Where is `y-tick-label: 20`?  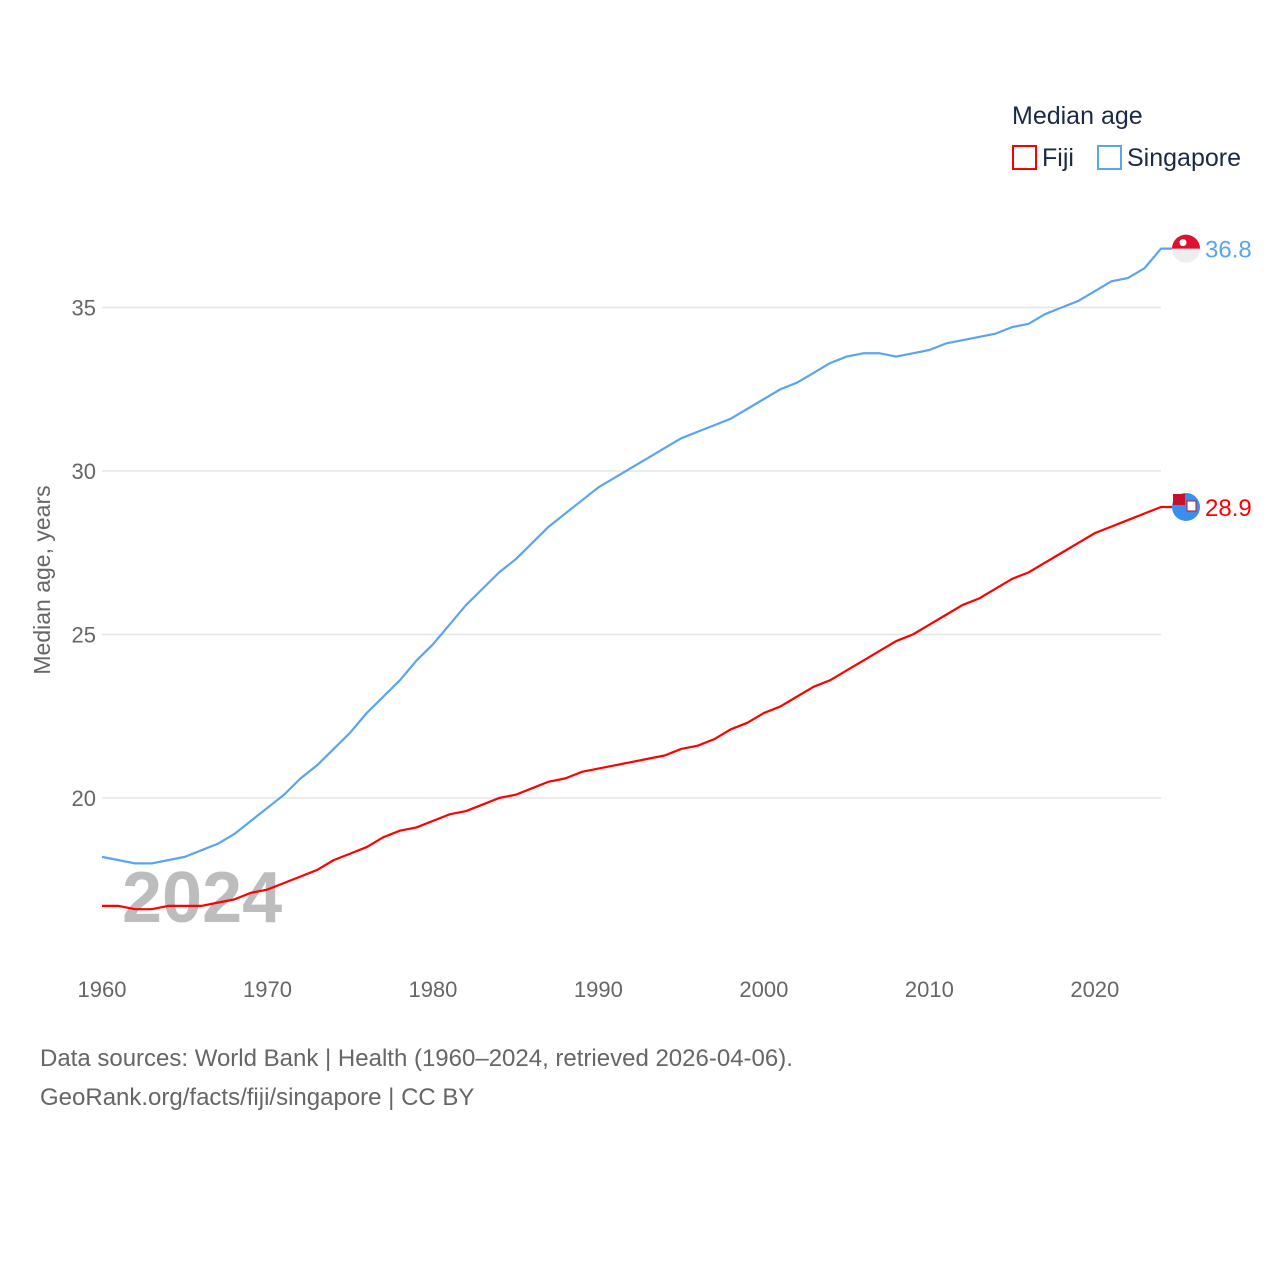 y-tick-label: 20 is located at coordinates (84, 798).